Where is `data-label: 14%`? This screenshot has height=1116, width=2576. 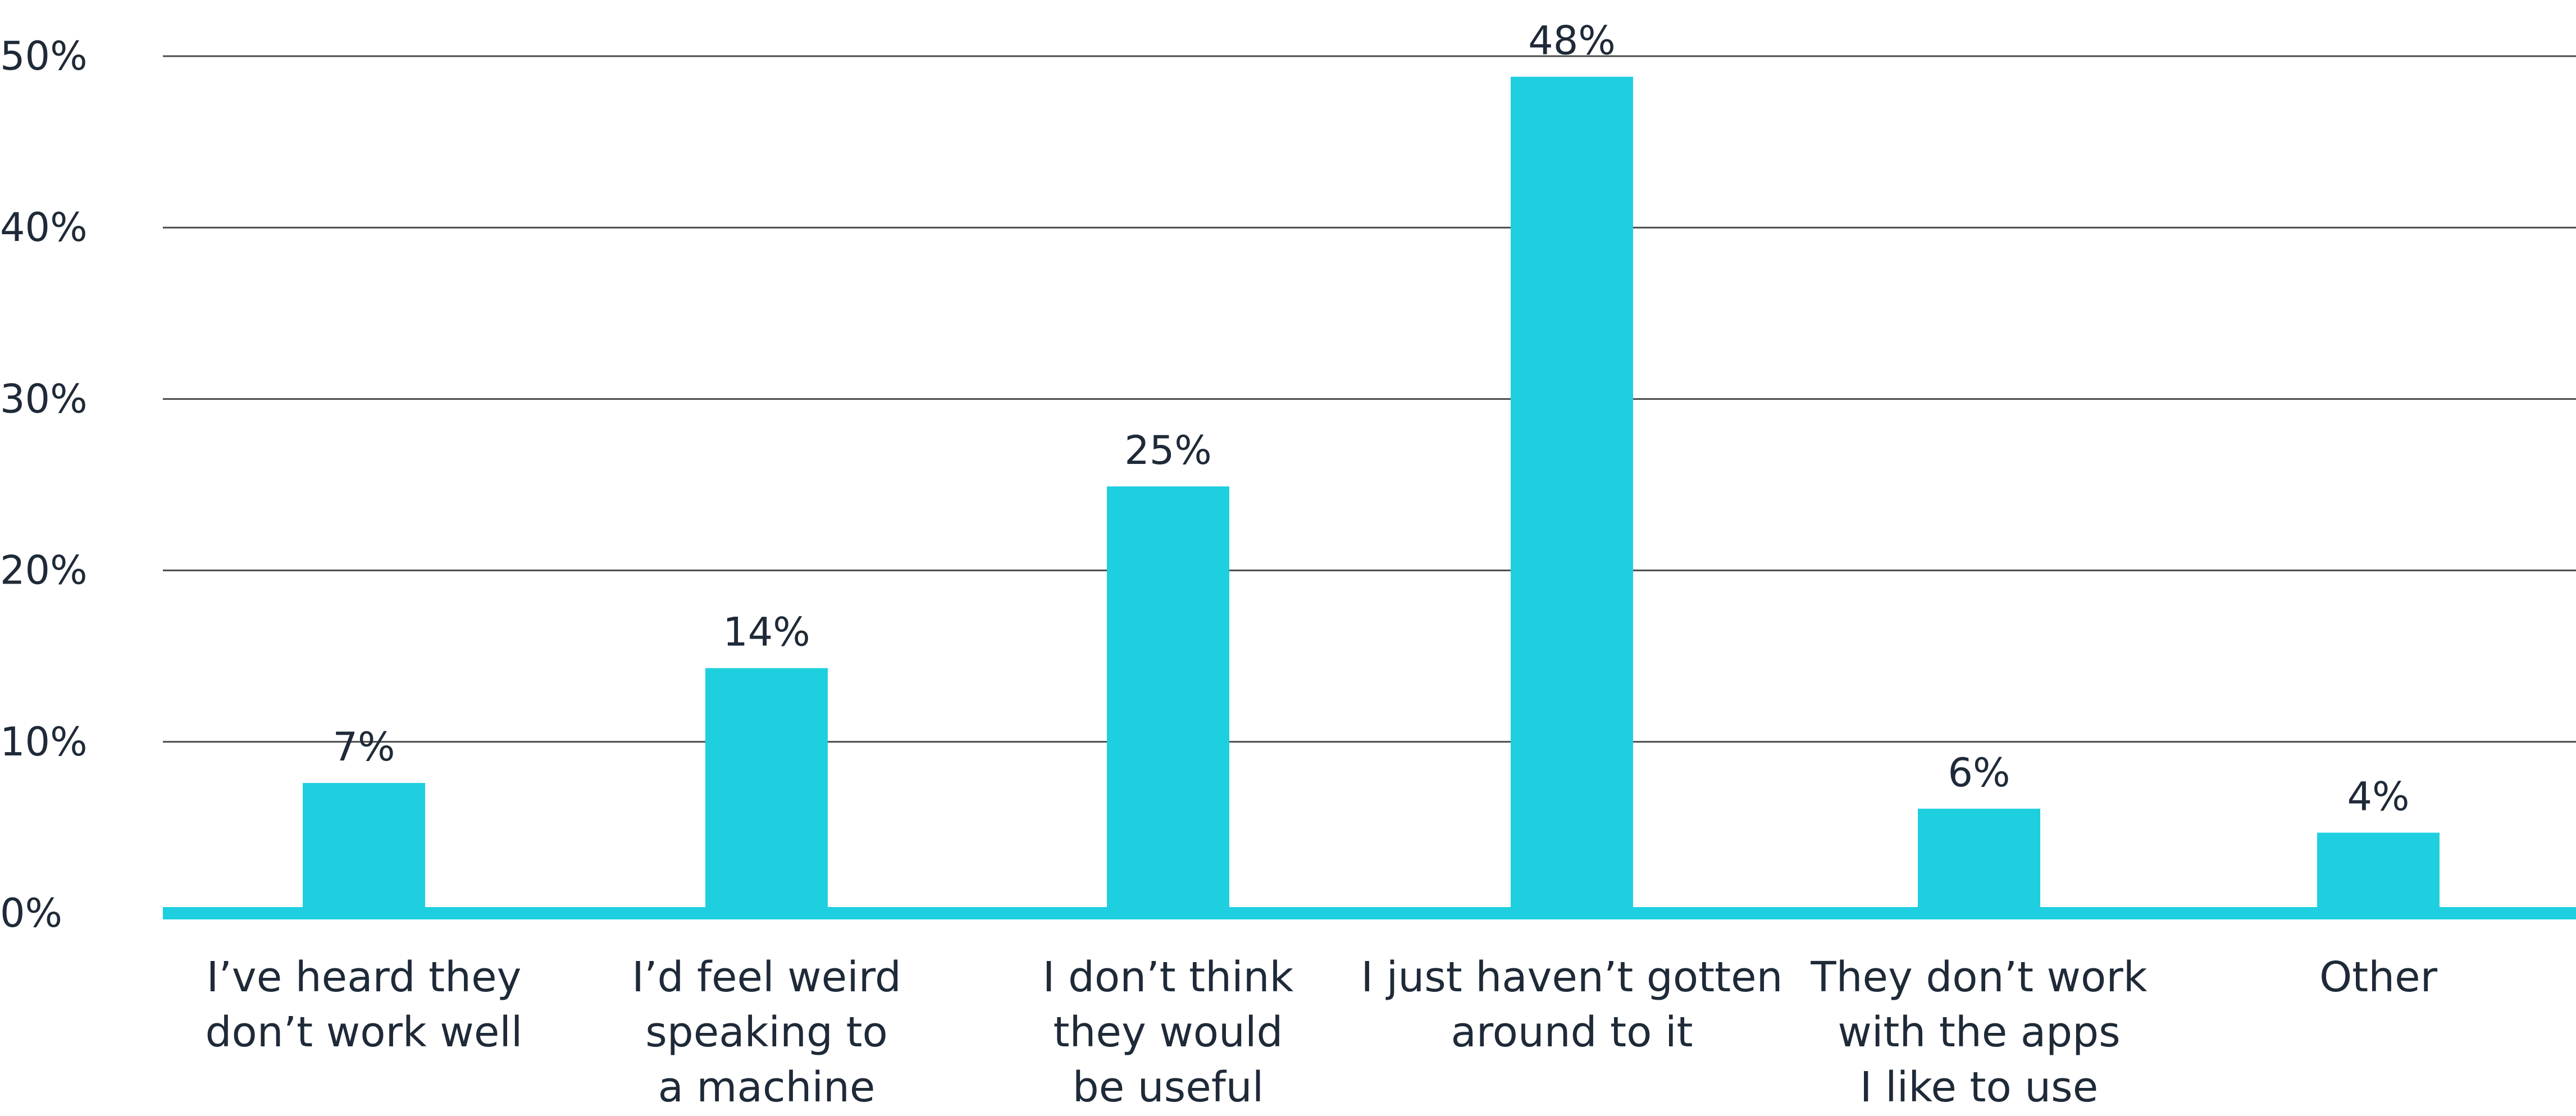 data-label: 14% is located at coordinates (766, 632).